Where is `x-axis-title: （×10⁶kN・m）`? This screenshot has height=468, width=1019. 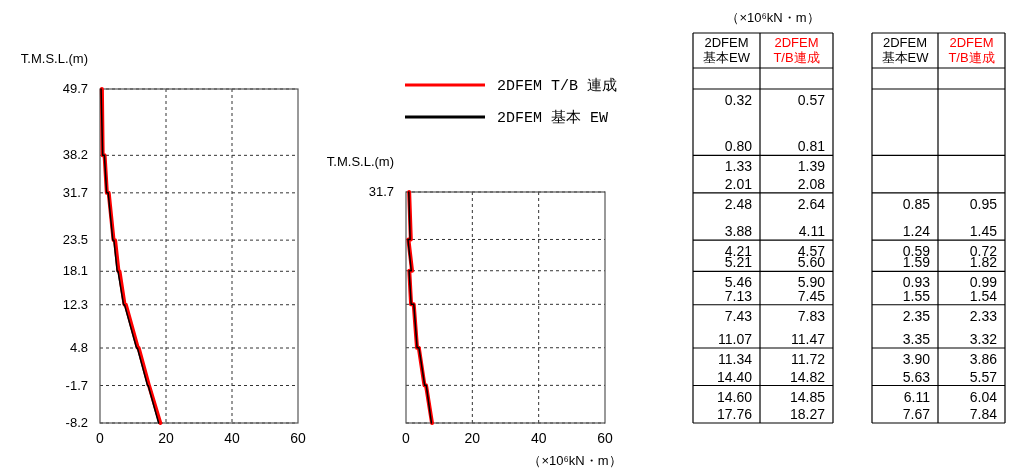
x-axis-title: （×10⁶kN・m） is located at coordinates (575, 460).